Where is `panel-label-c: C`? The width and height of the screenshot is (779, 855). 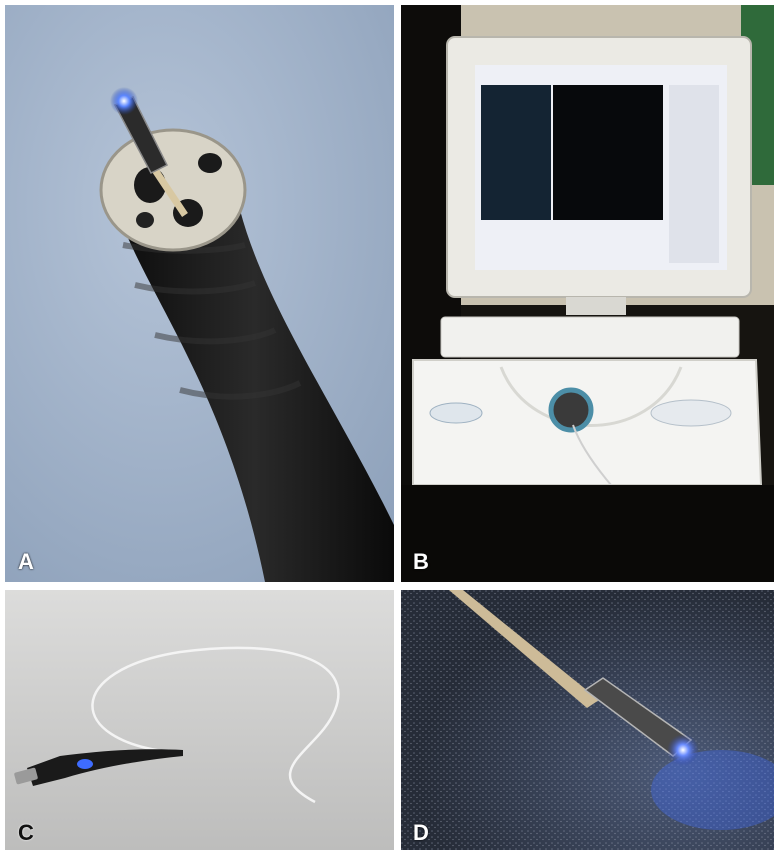
panel-label-c: C is located at coordinates (26, 832).